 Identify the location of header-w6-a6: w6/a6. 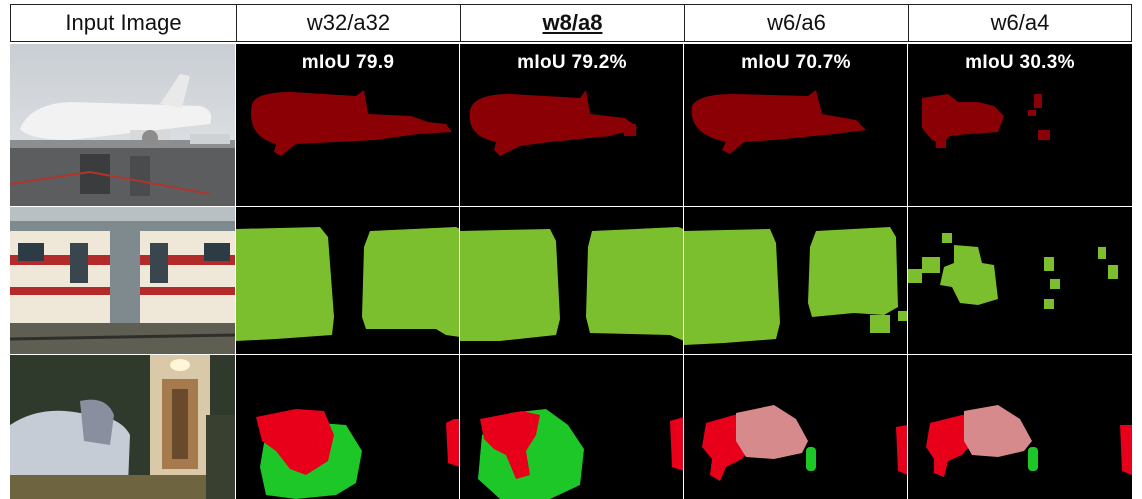
(796, 23).